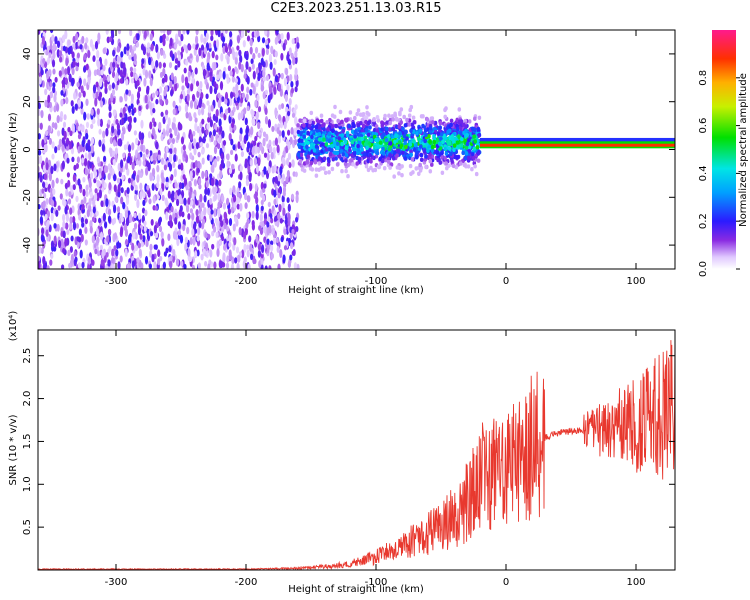 The height and width of the screenshot is (600, 750). What do you see at coordinates (13, 449) in the screenshot?
I see `snr-ylabel: SNR (10 * v/v)` at bounding box center [13, 449].